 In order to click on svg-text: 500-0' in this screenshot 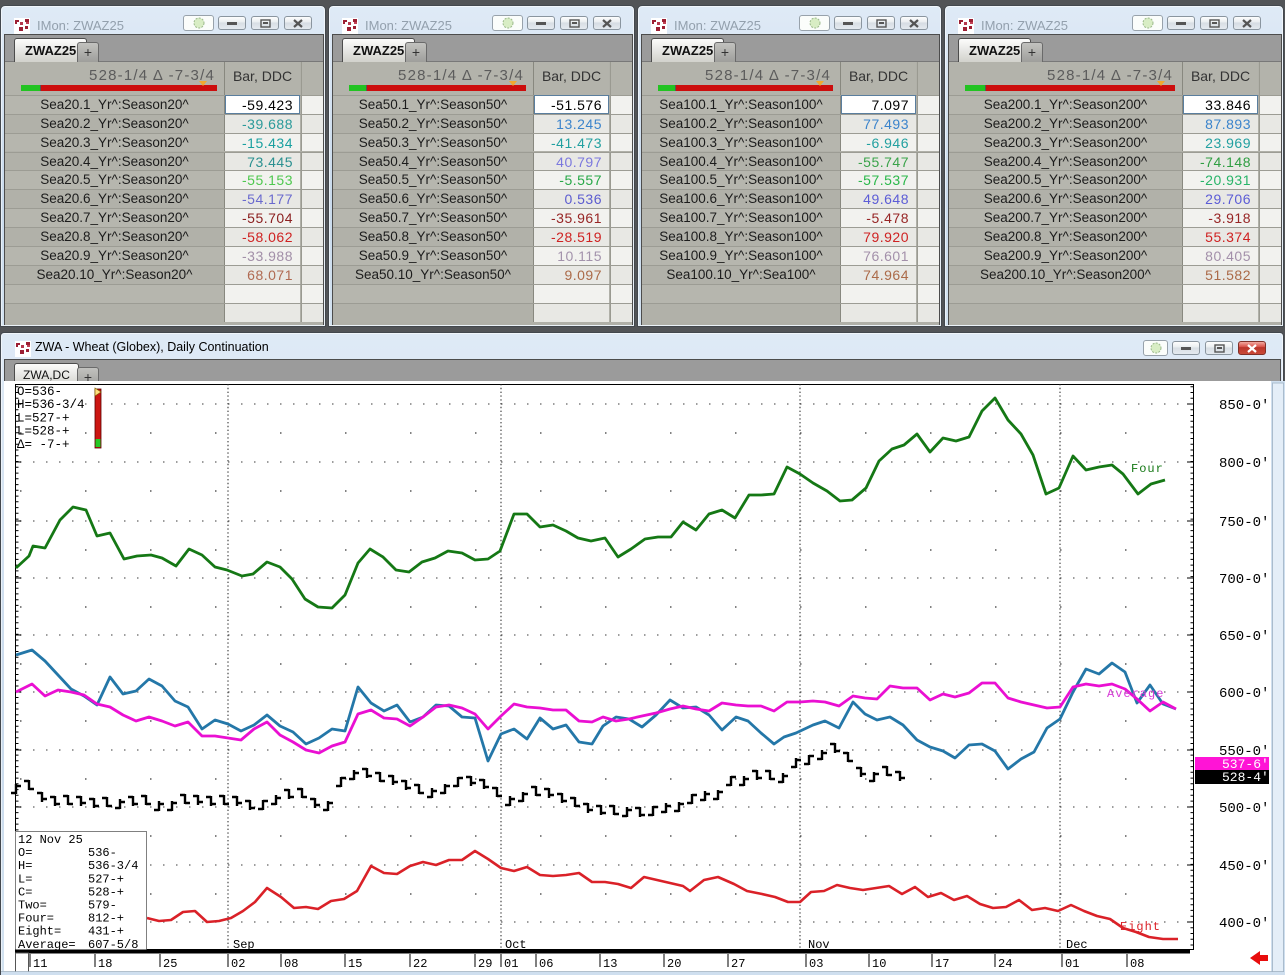, I will do `click(1244, 809)`.